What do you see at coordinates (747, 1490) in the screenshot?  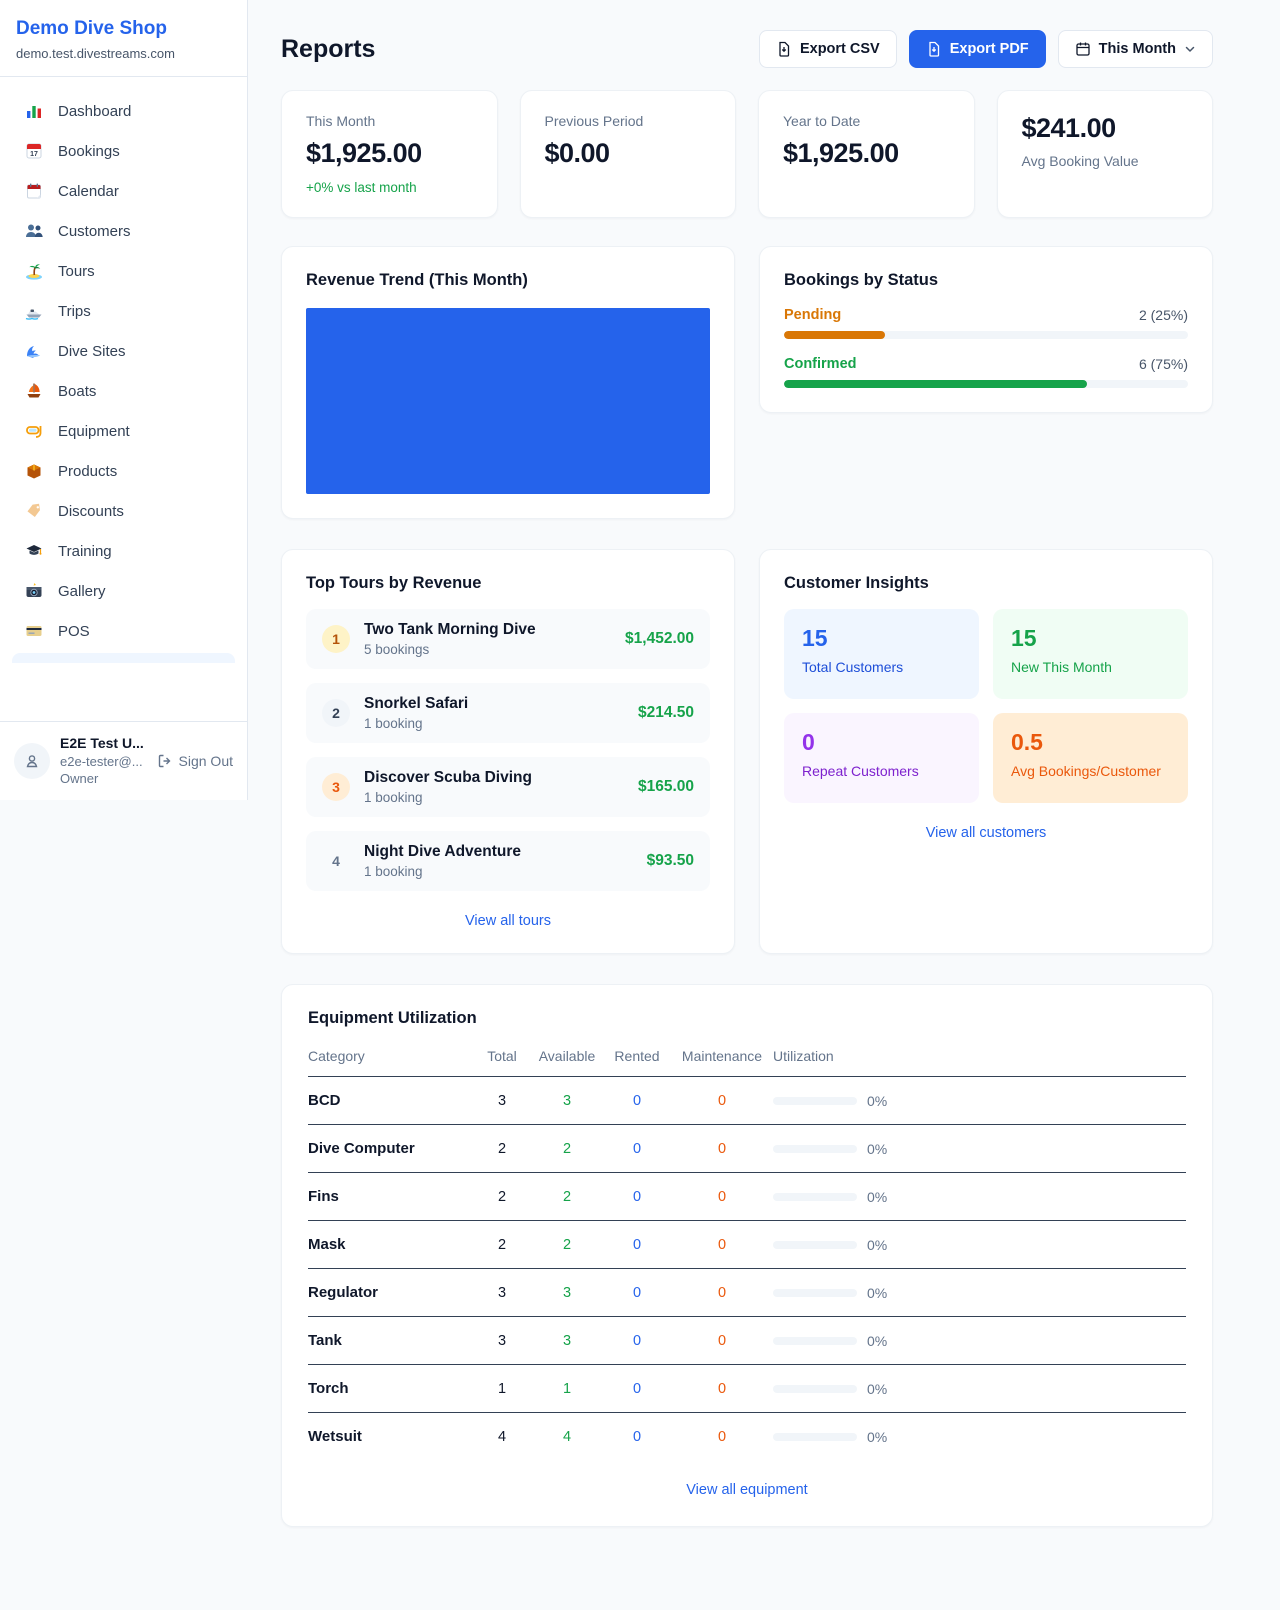 I see `view-all-equipment-link: View all equipment` at bounding box center [747, 1490].